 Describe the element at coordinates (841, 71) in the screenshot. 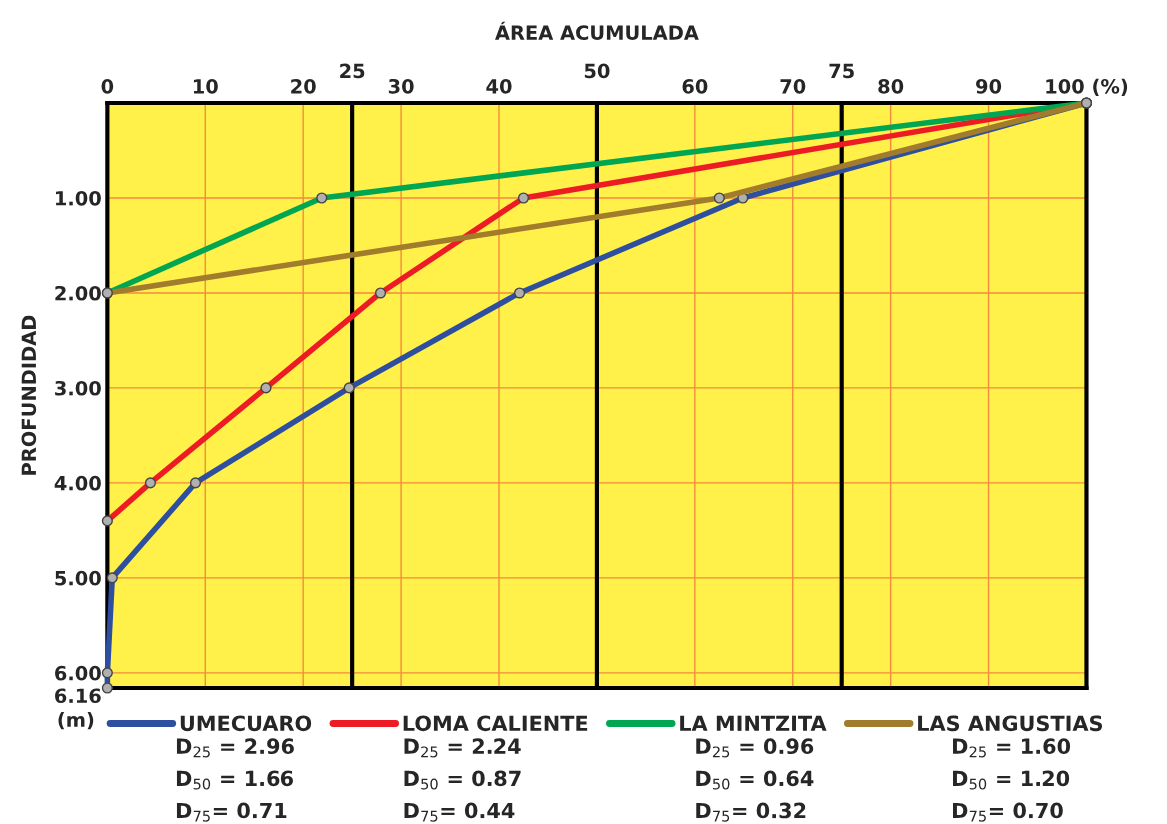

I see `ref-line-label: 75` at that location.